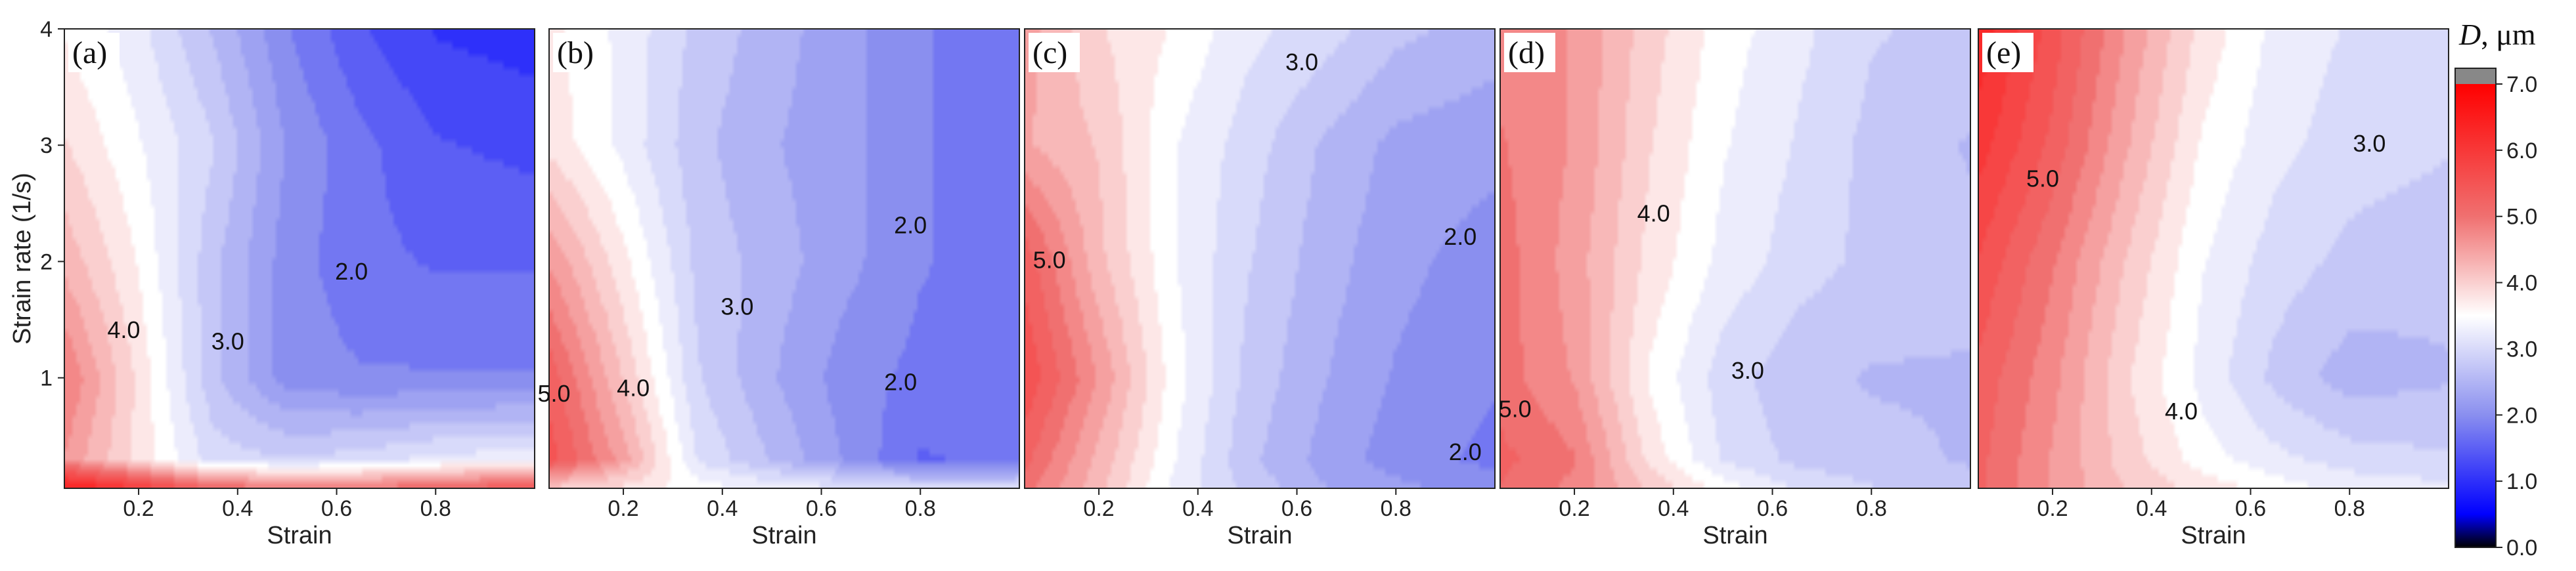 This screenshot has width=2576, height=571. Describe the element at coordinates (2521, 350) in the screenshot. I see `colorbar-tick-label: 3.0` at that location.